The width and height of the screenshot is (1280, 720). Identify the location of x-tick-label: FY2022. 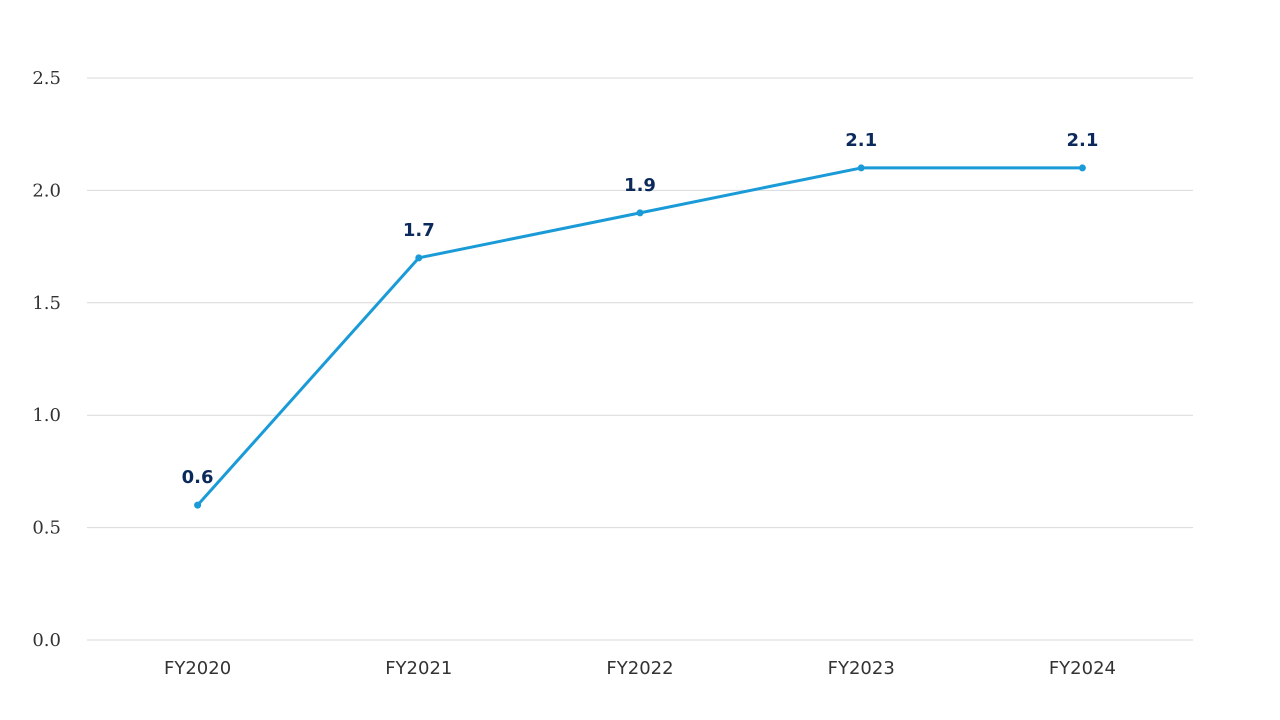
(639, 668).